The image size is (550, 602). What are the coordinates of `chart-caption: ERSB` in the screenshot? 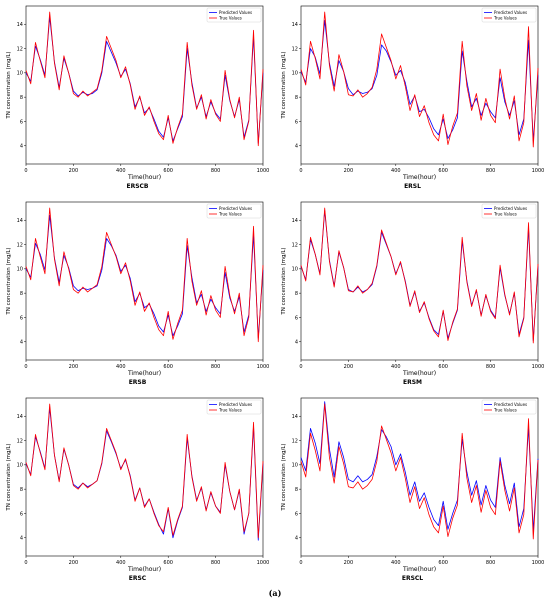 It's located at (137, 382).